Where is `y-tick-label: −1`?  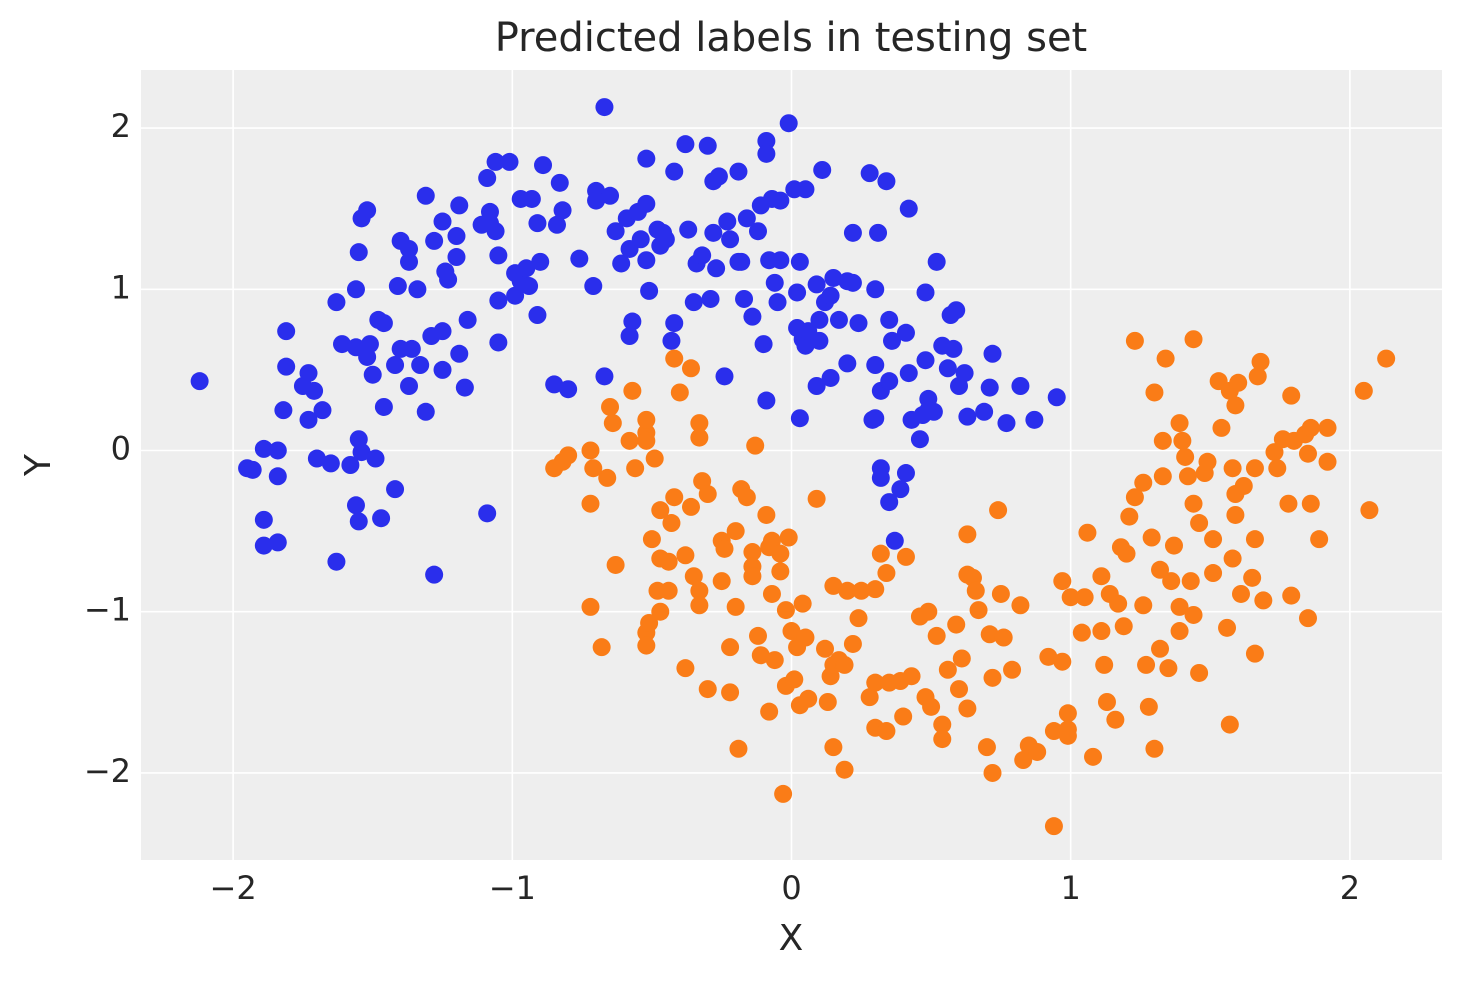 y-tick-label: −1 is located at coordinates (107, 610).